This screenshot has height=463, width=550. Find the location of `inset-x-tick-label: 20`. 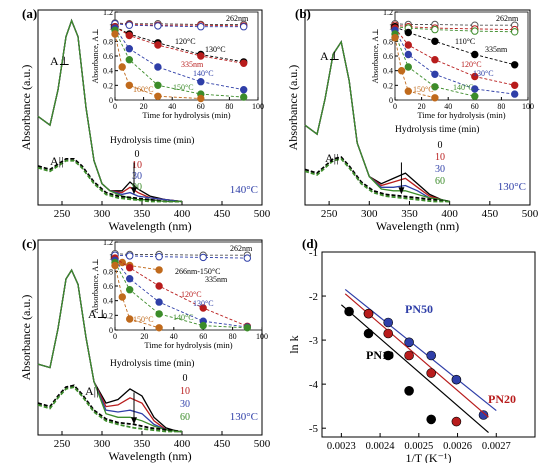

inset-x-tick-label: 20 is located at coordinates (144, 106).